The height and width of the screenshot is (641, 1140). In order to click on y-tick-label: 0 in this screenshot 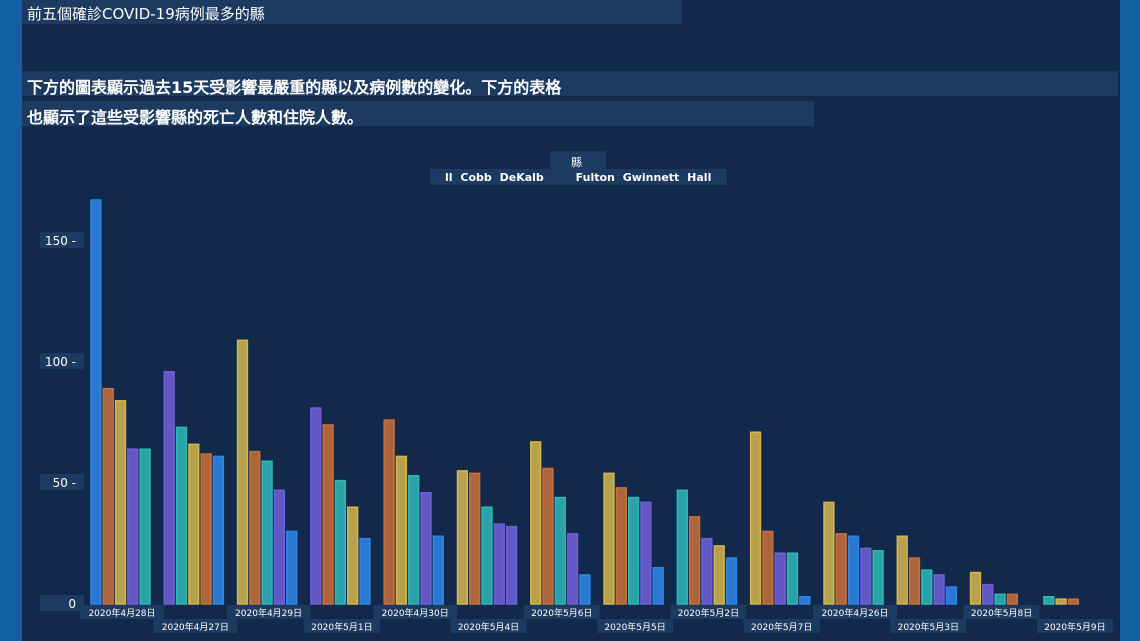, I will do `click(72, 604)`.